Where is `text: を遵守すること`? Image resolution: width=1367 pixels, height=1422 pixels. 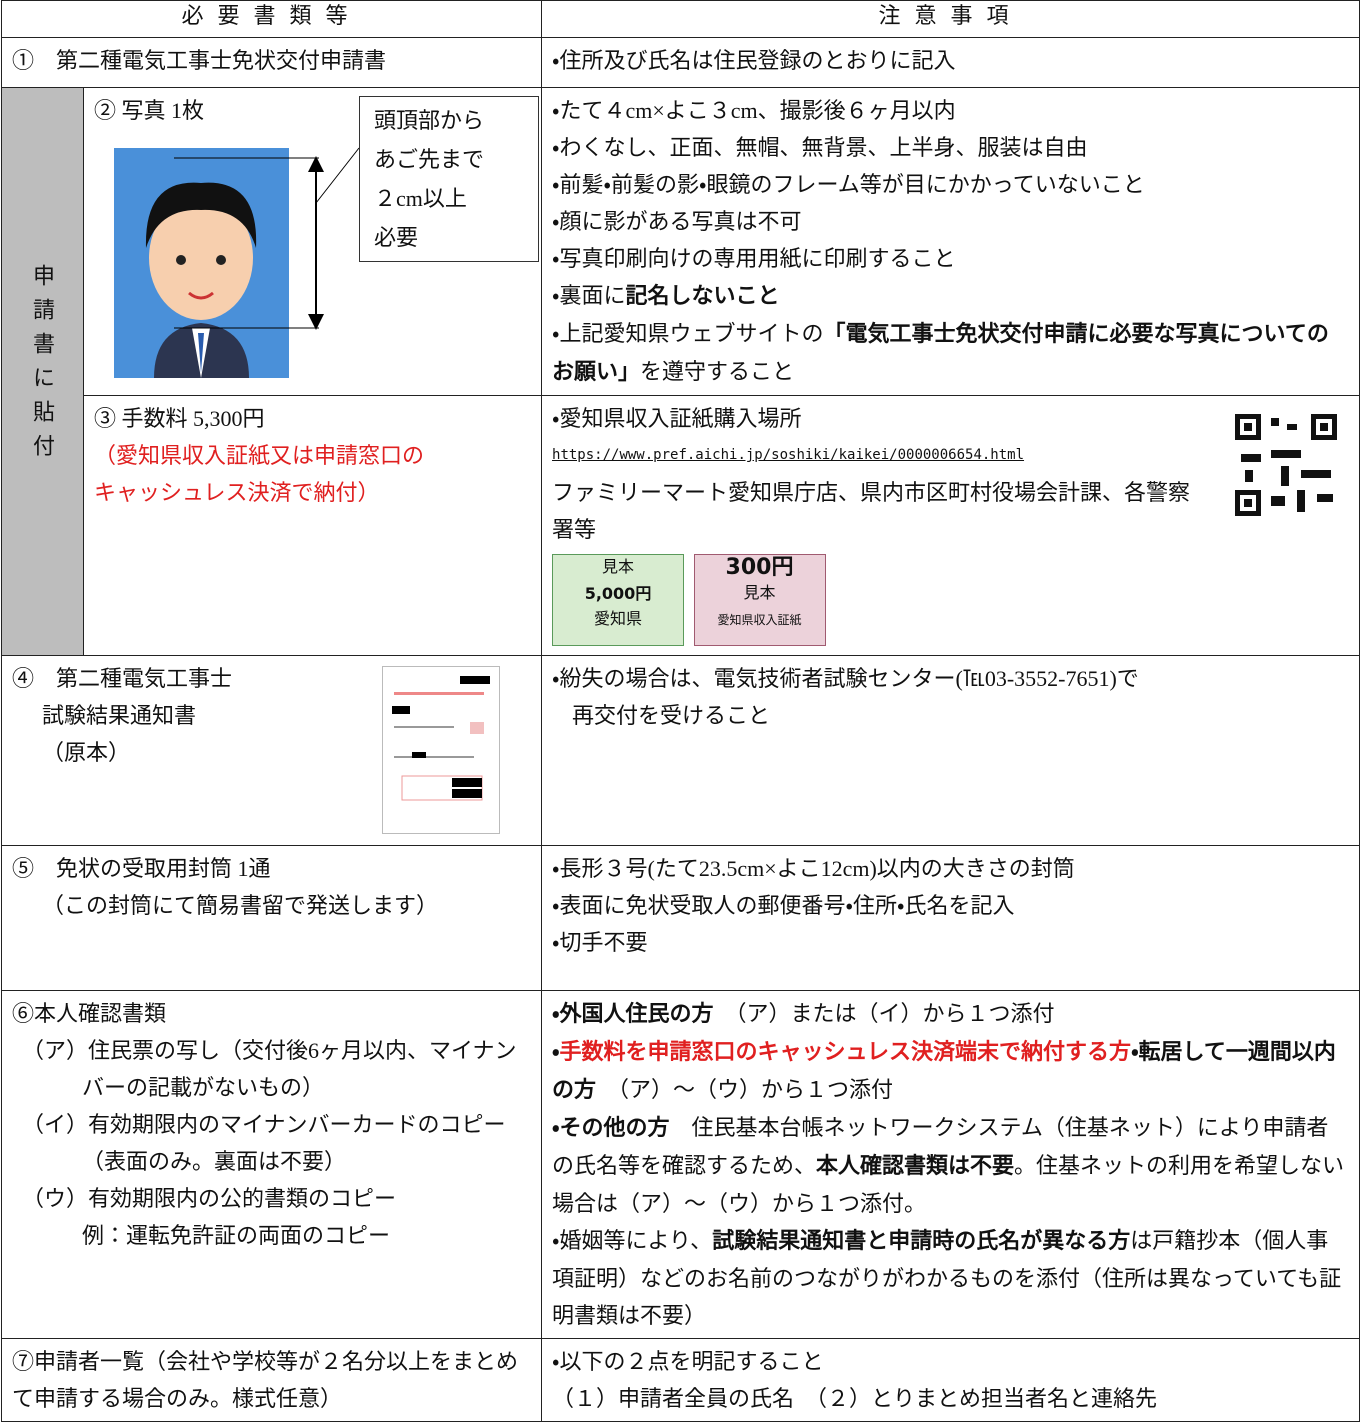
text: を遵守すること is located at coordinates (717, 371).